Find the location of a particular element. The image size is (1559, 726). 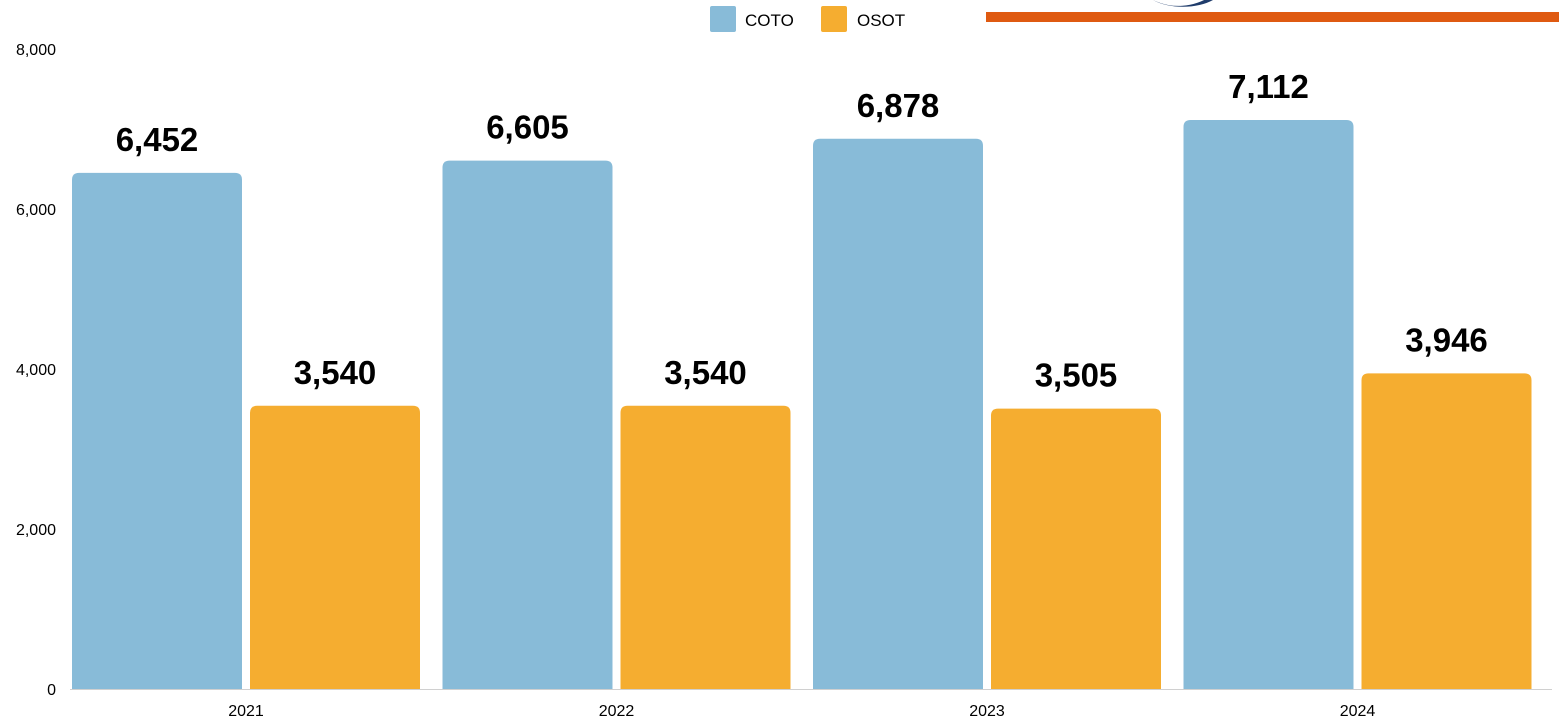

y-tick-label: 2,000 is located at coordinates (36, 530).